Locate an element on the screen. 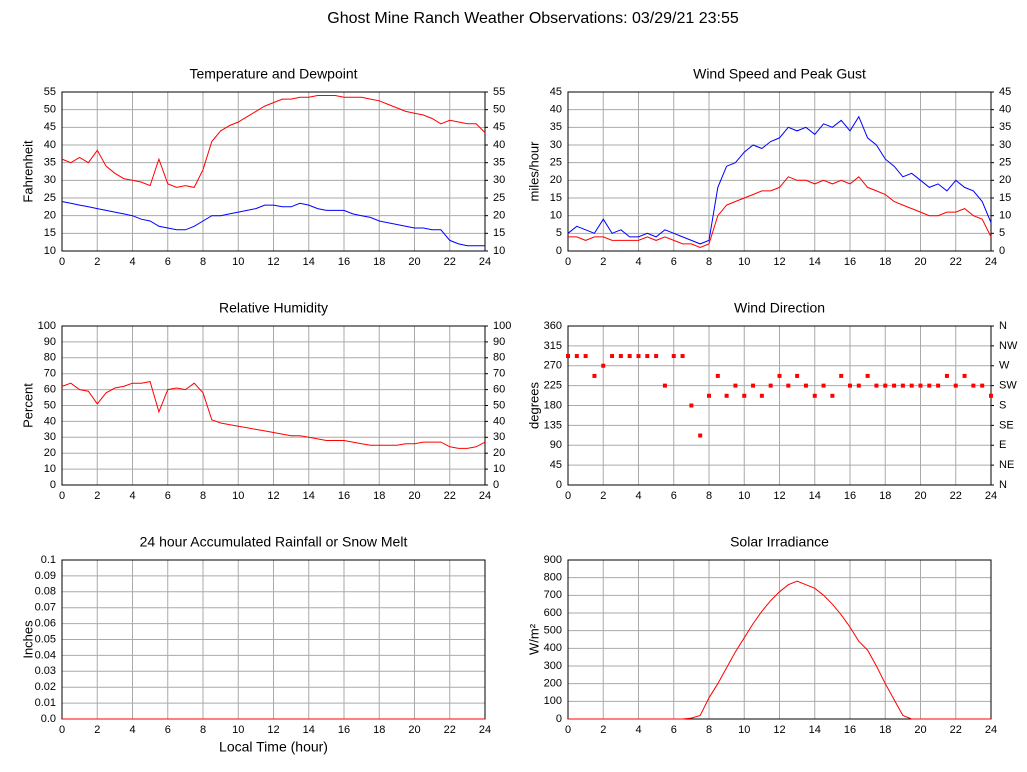 The width and height of the screenshot is (1027, 772). y-tick-label: 200 is located at coordinates (553, 684).